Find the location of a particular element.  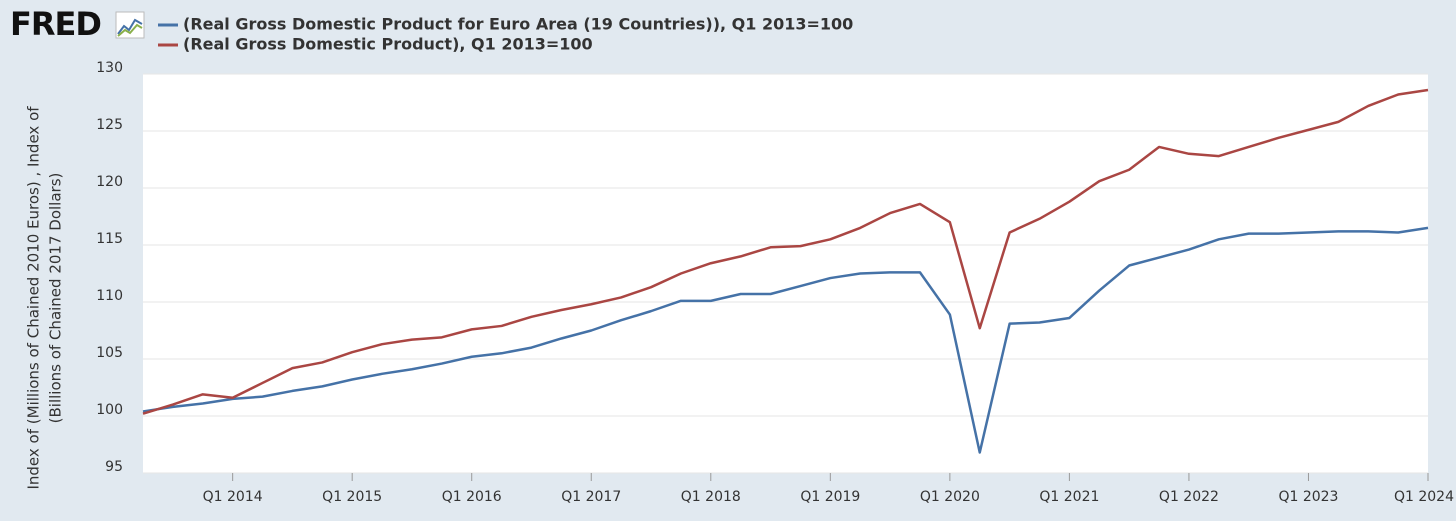

x-tick-label: Q1 2020 is located at coordinates (950, 497).